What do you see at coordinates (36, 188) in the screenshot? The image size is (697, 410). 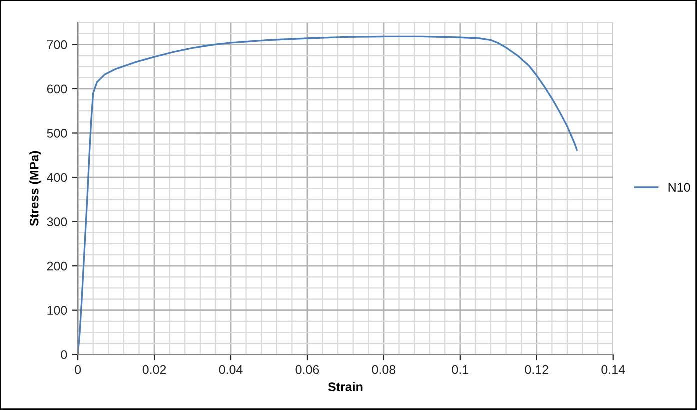 I see `y-axis-title: Stress (MPa)` at bounding box center [36, 188].